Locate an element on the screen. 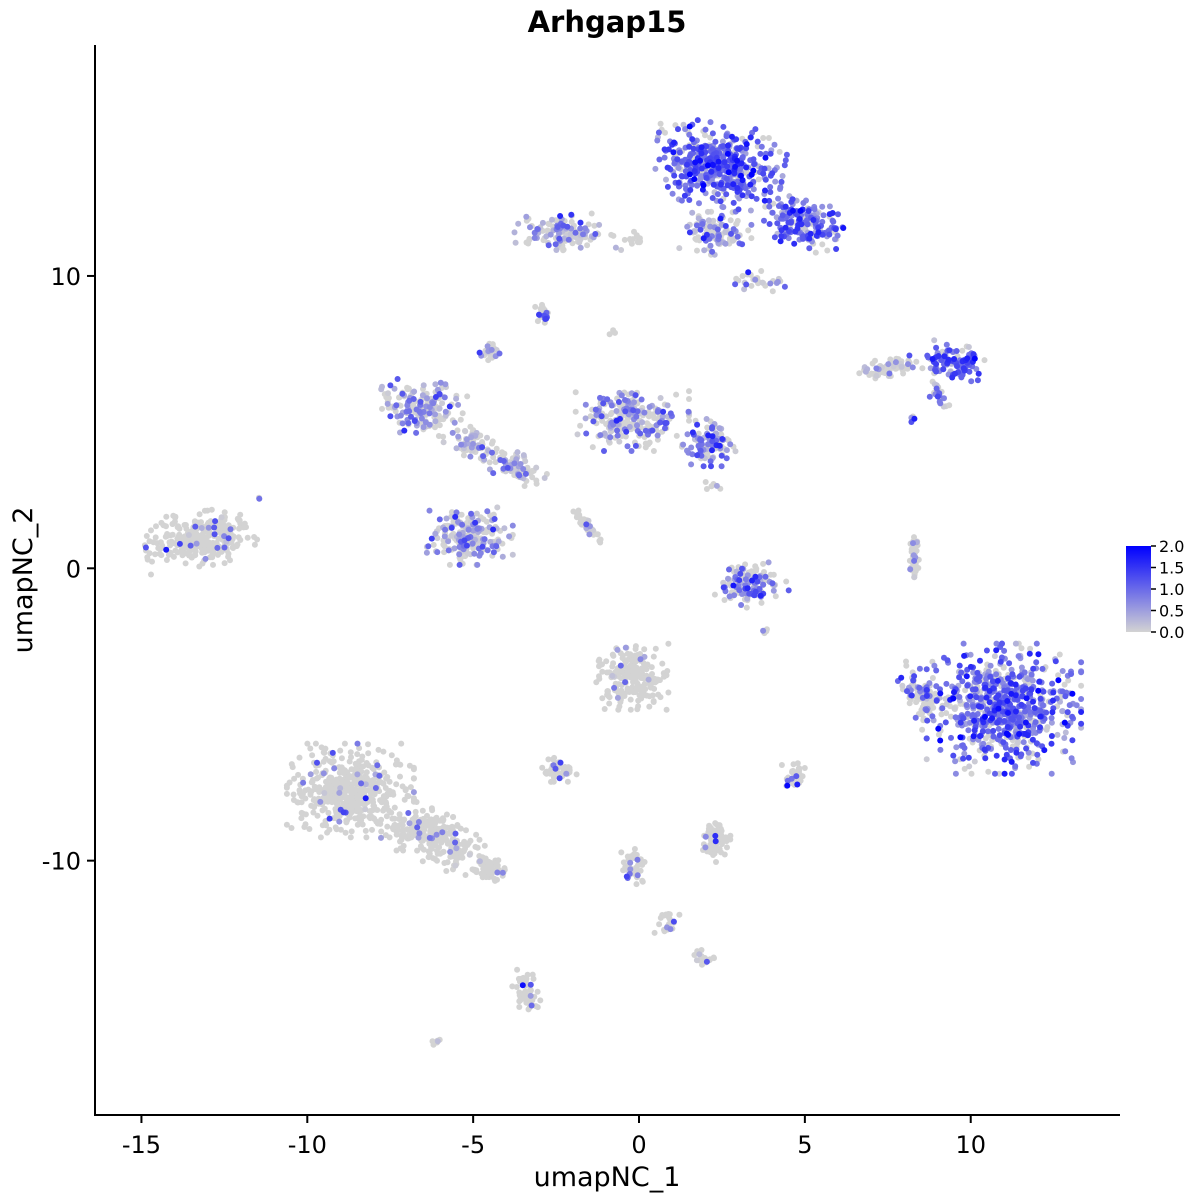 Image resolution: width=1200 pixels, height=1204 pixels. x-tick-label: 0 is located at coordinates (638, 1145).